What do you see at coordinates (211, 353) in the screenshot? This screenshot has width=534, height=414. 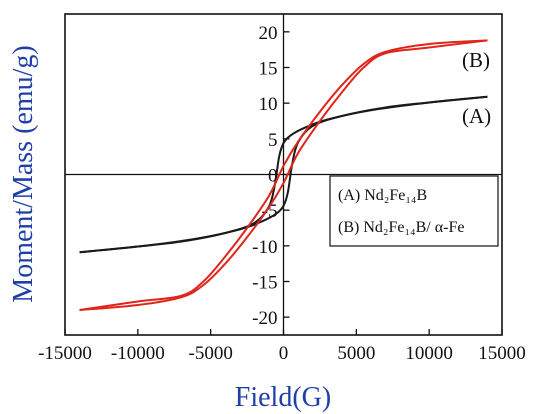 I see `x-tick-label: -5000` at bounding box center [211, 353].